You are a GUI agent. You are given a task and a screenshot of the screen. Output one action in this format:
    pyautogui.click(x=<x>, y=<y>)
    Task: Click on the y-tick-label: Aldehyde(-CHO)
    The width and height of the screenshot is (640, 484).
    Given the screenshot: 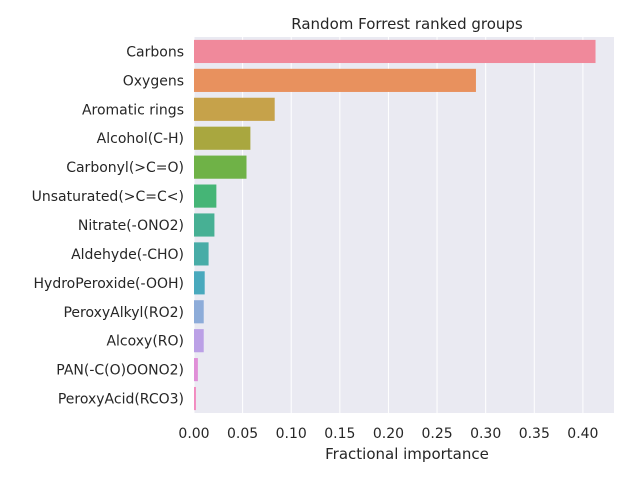 What is the action you would take?
    pyautogui.click(x=127, y=255)
    